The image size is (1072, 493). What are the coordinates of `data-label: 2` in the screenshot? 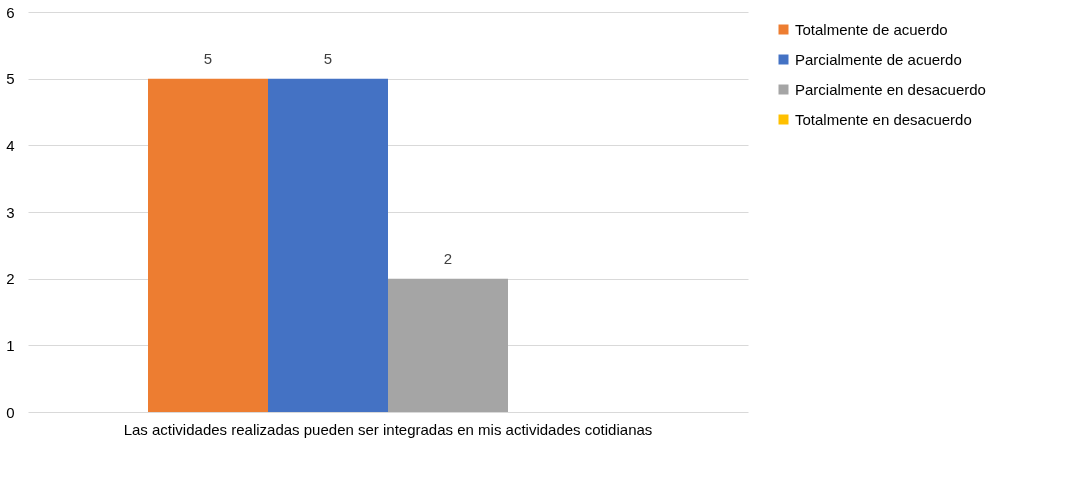 It's located at (448, 258).